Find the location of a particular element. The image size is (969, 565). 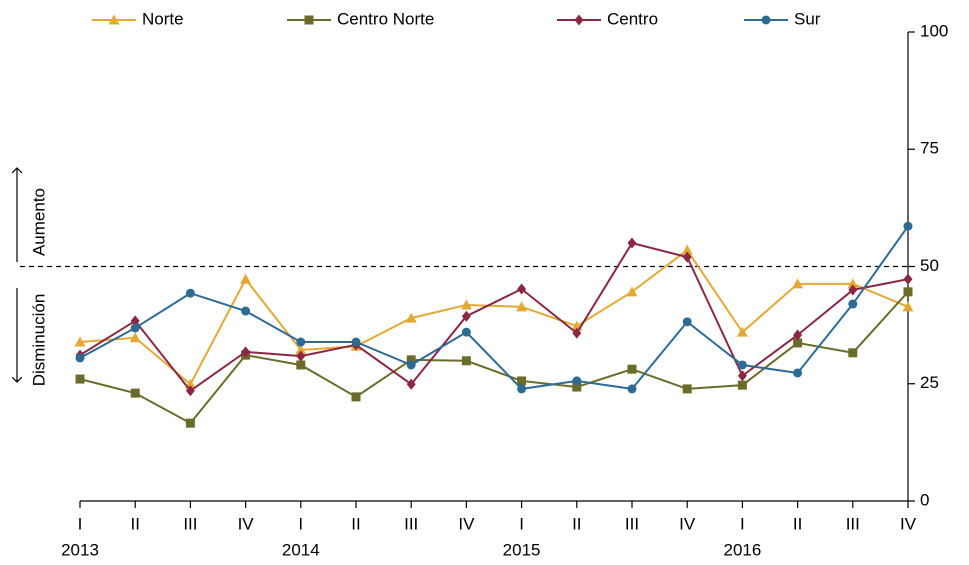

y-tick-label: 50 is located at coordinates (929, 265).